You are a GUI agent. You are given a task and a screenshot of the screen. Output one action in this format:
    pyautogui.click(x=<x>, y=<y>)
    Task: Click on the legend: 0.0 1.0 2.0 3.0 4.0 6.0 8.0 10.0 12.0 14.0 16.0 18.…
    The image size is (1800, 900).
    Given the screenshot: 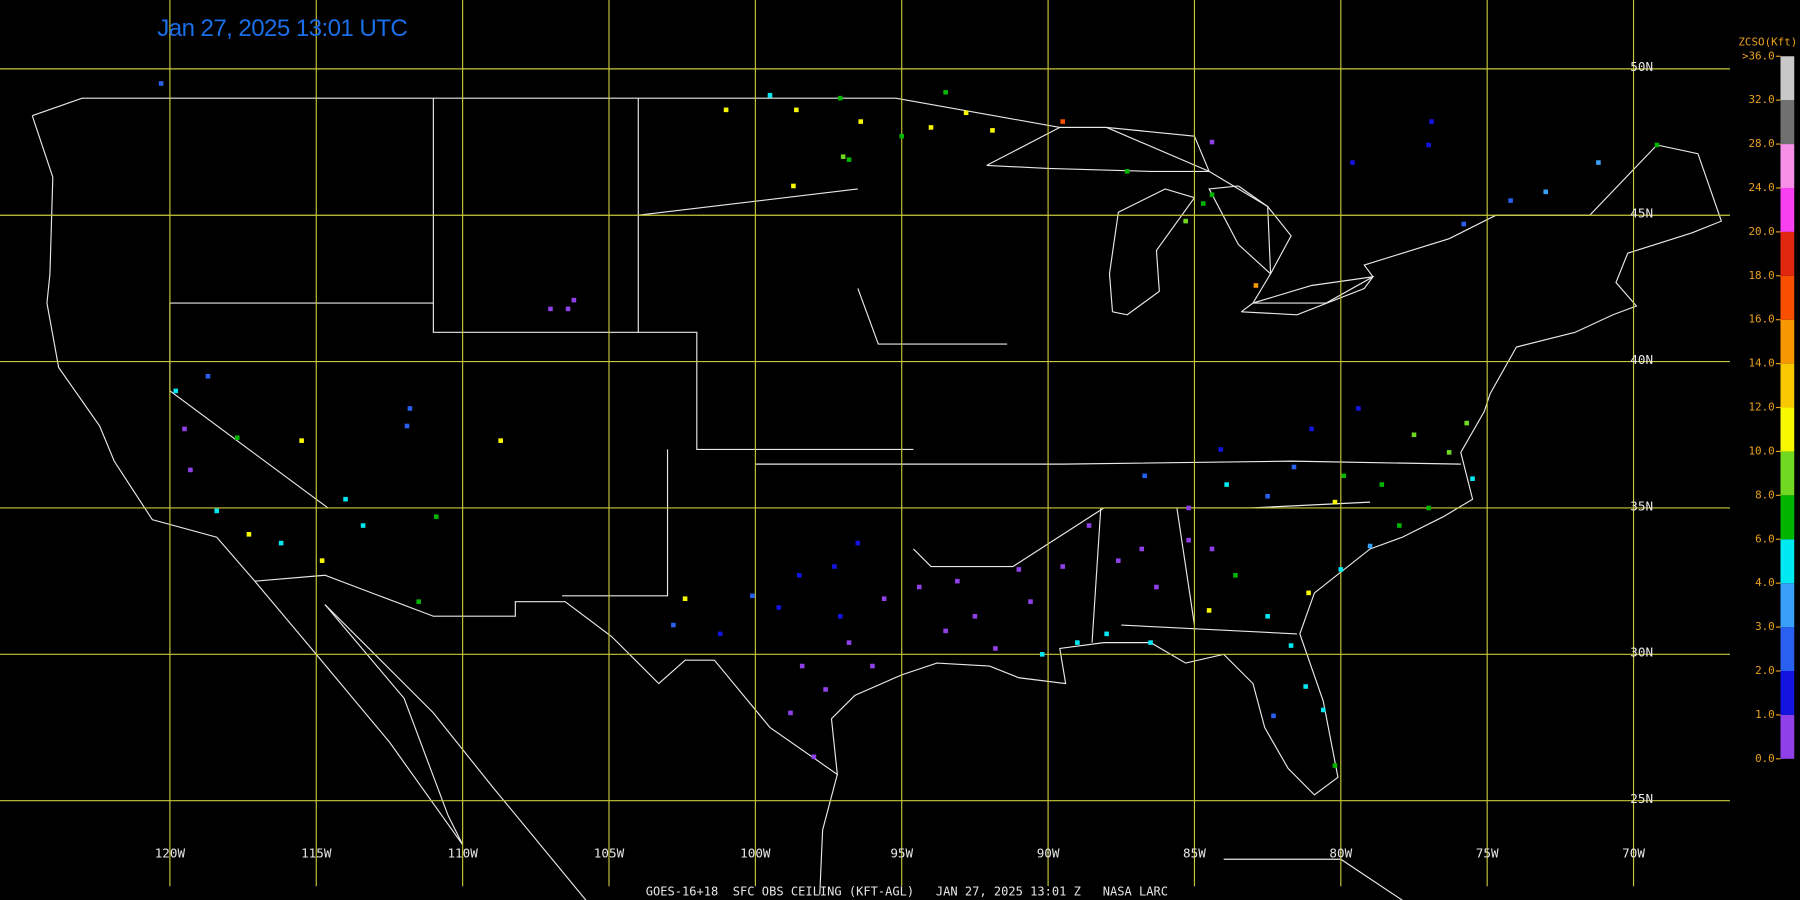 What is the action you would take?
    pyautogui.click(x=1768, y=407)
    